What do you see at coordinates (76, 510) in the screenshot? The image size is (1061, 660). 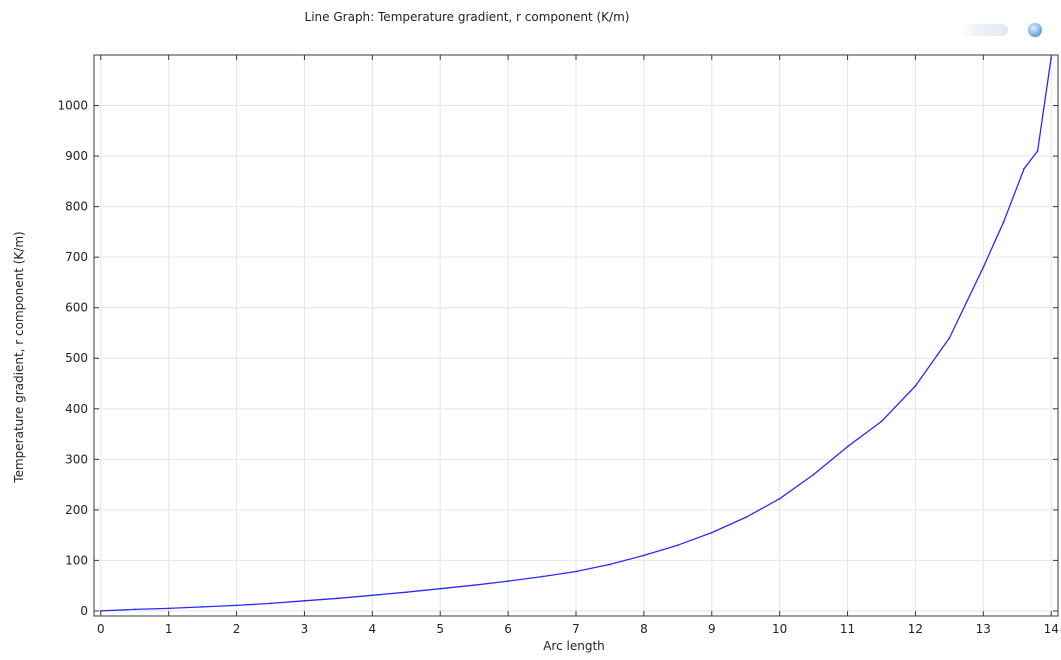 I see `y-tick-label-2: 200` at bounding box center [76, 510].